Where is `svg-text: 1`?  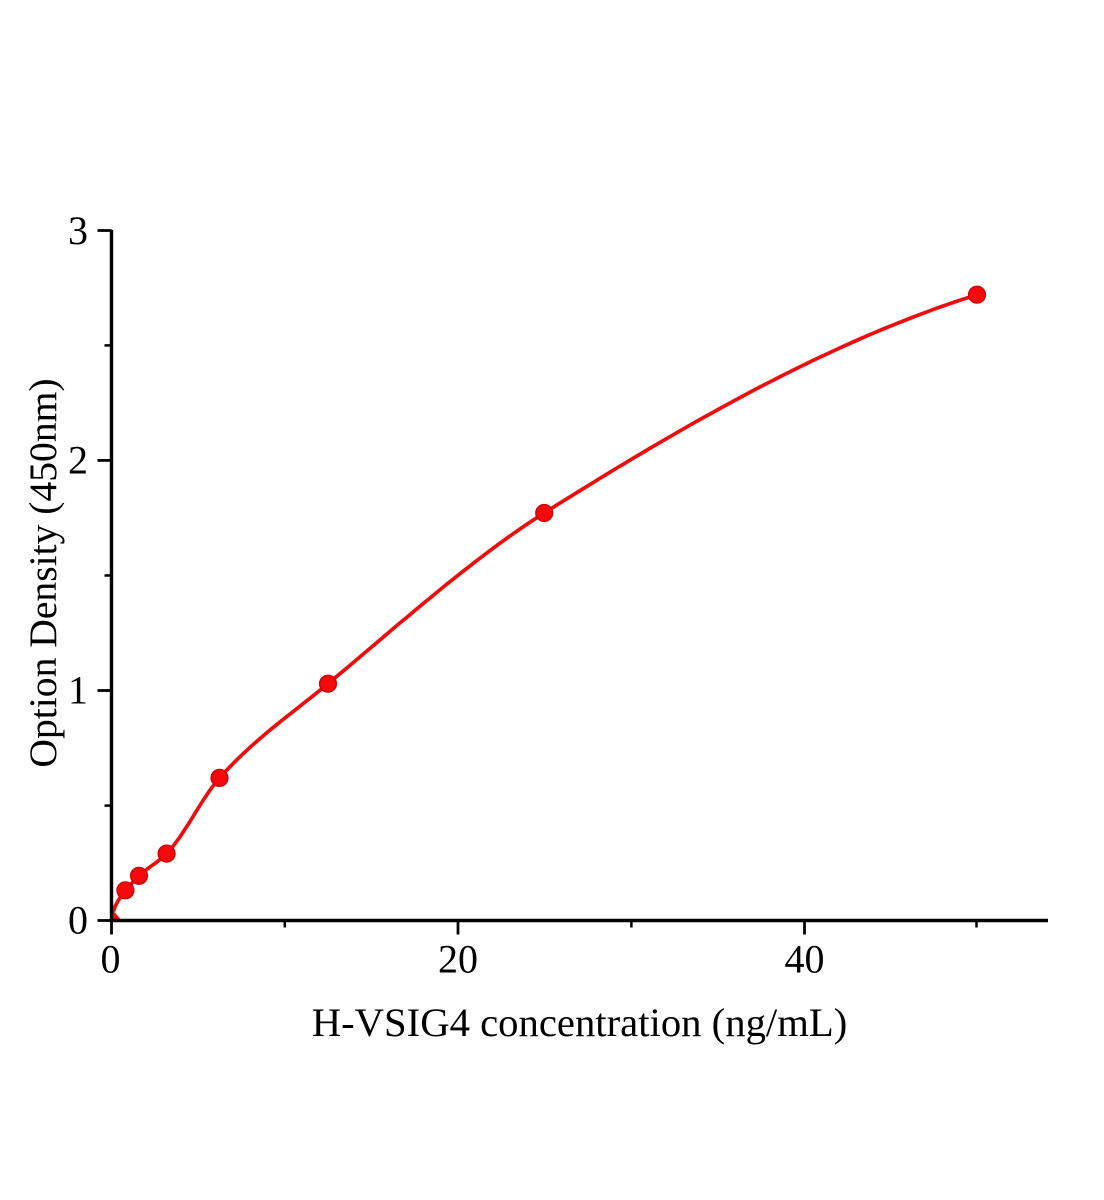
svg-text: 1 is located at coordinates (78, 690).